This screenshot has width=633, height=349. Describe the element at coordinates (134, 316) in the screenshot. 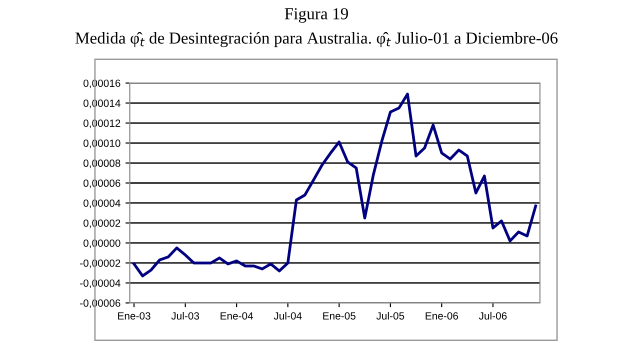

I see `x-tick-label: Ene-03` at that location.